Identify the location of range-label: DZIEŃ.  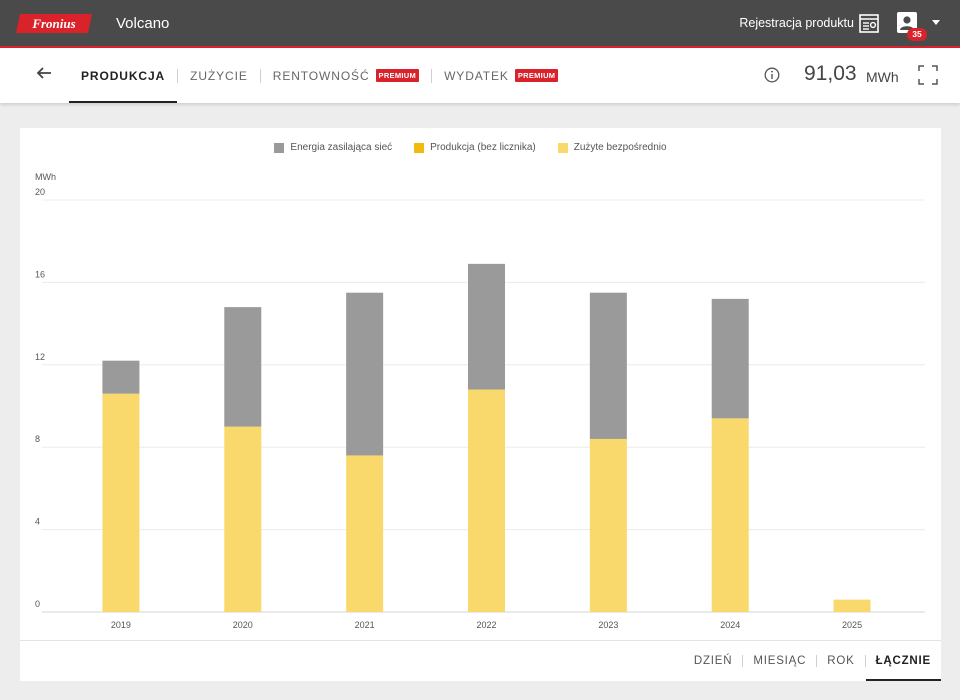
(713, 661).